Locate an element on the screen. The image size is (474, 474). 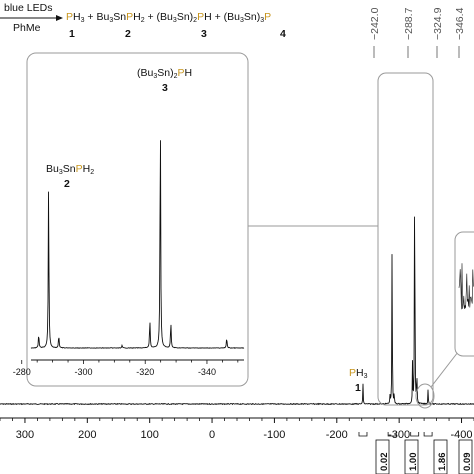
label-number-1: 1 is located at coordinates (358, 388).